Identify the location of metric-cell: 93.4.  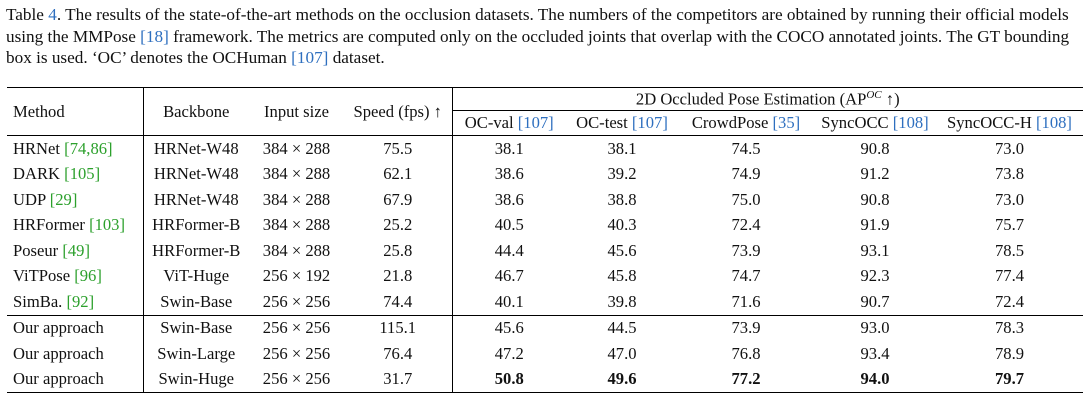
(875, 353).